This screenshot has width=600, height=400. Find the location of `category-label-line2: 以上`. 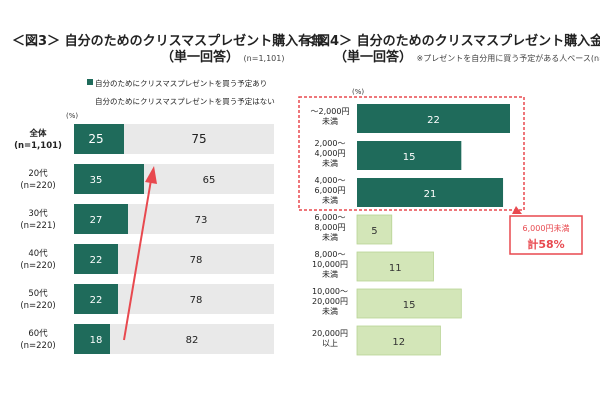

category-label-line2: 以上 is located at coordinates (330, 343).